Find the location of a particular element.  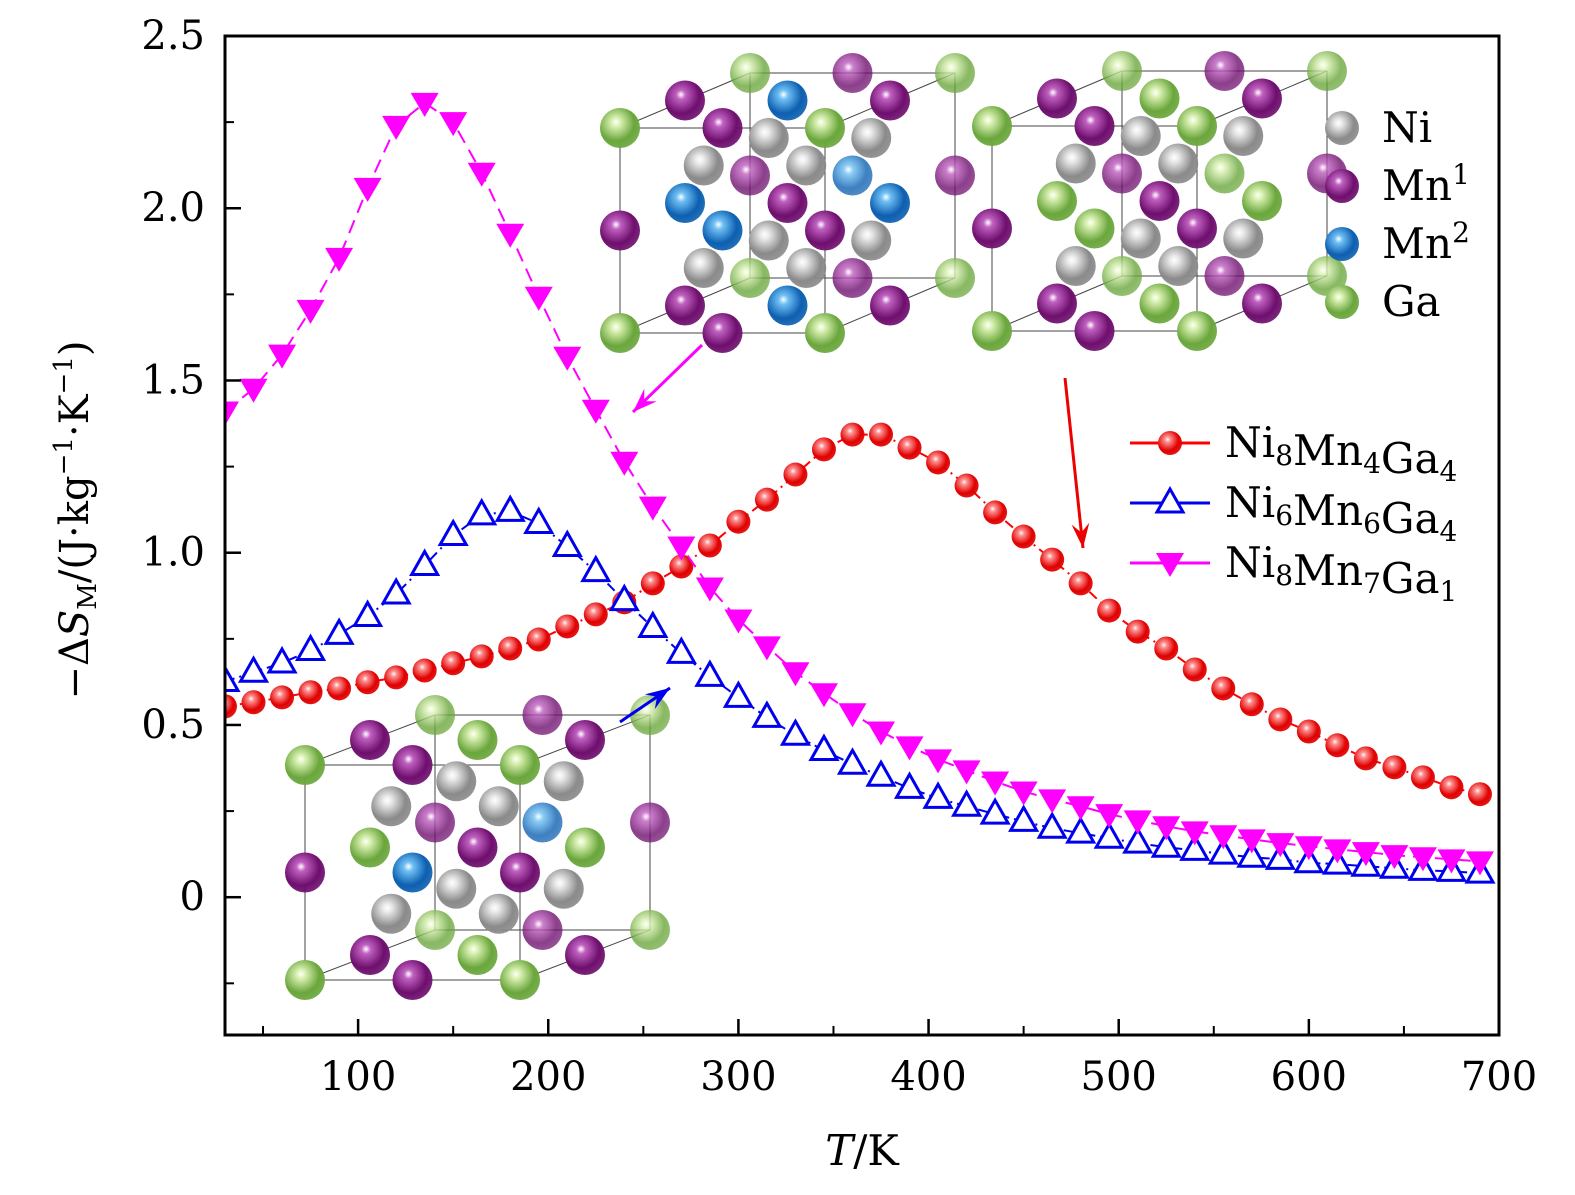

arrow-to-ni8mn7ga1 is located at coordinates (667, 378).